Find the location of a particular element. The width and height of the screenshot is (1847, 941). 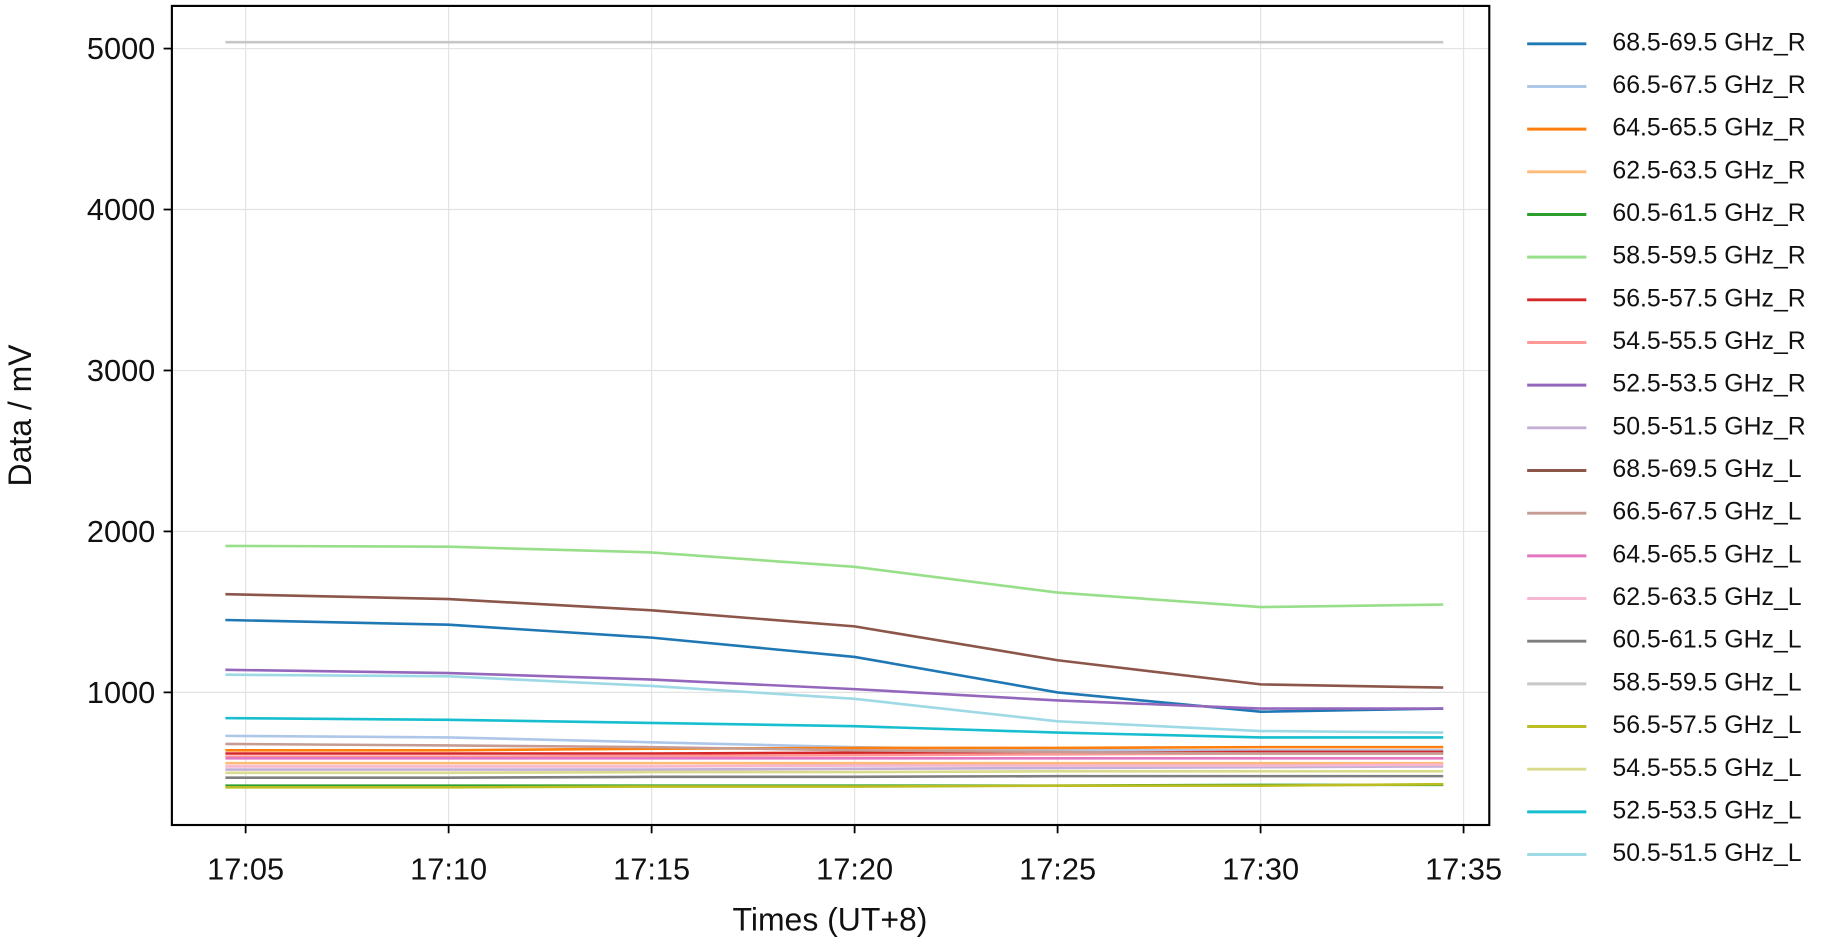

legend-label: 54.5-55.5 GHz_L is located at coordinates (1706, 768).